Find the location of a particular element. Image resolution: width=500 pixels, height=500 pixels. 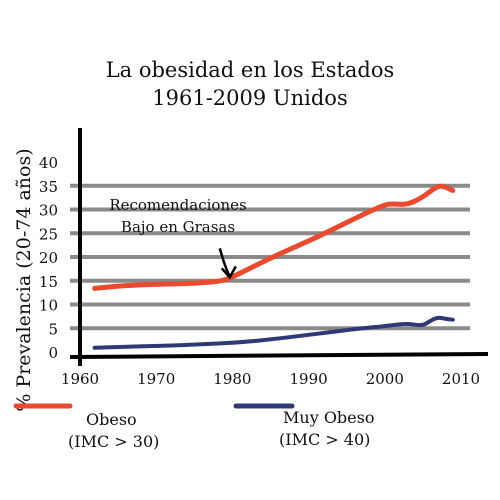

x-tick-label-2010: 2010 is located at coordinates (461, 379).